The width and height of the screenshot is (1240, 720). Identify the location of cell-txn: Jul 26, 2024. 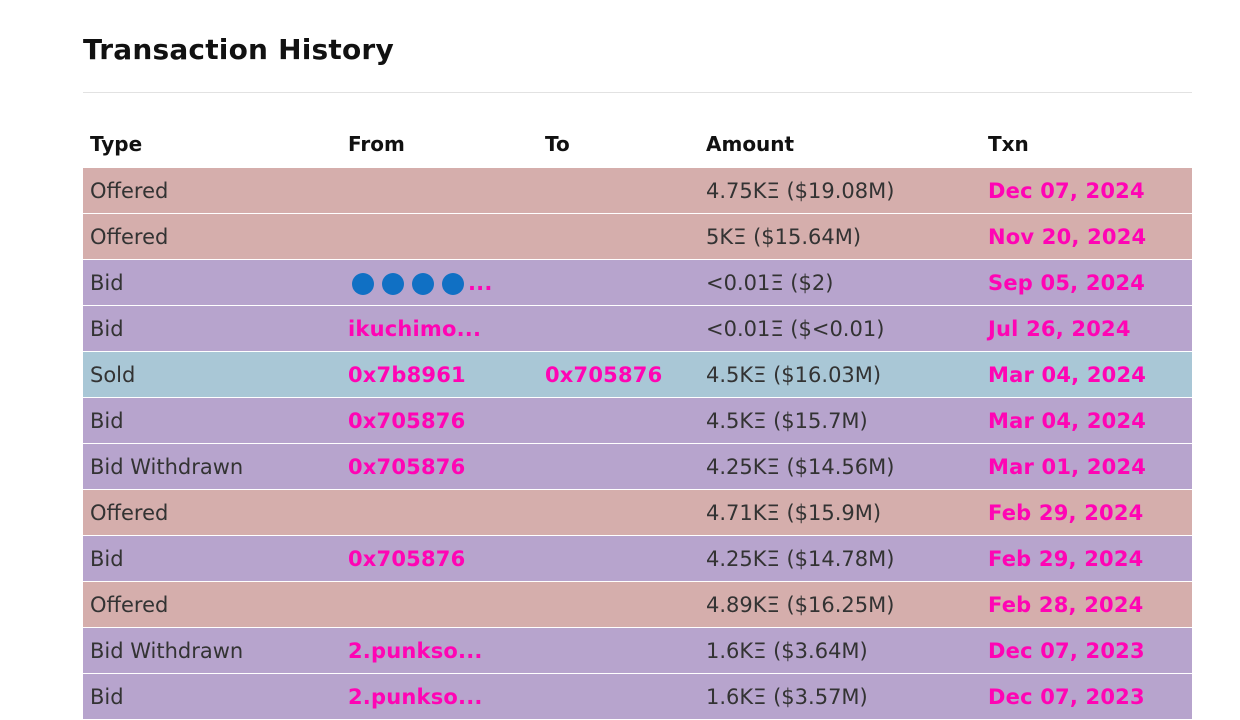
(1086, 328).